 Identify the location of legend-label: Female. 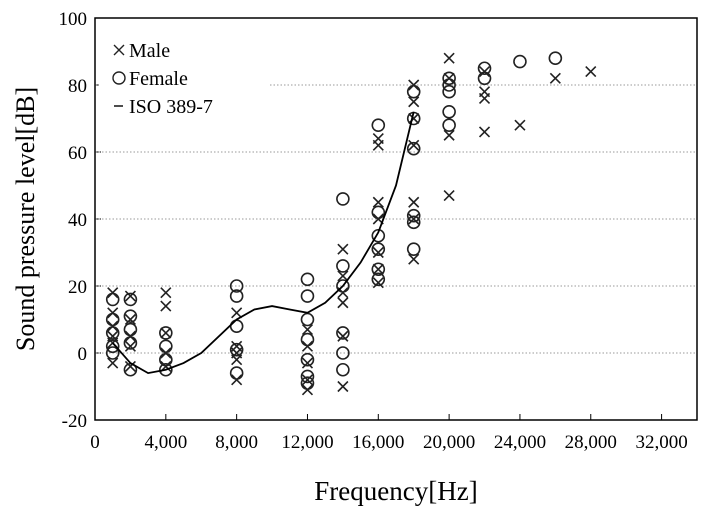
(158, 79).